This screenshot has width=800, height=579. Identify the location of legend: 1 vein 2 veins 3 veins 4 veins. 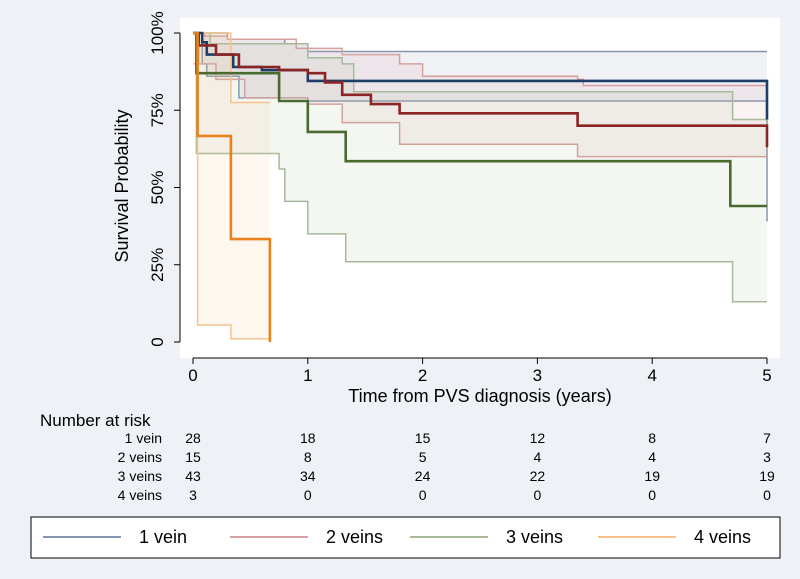
(397, 537).